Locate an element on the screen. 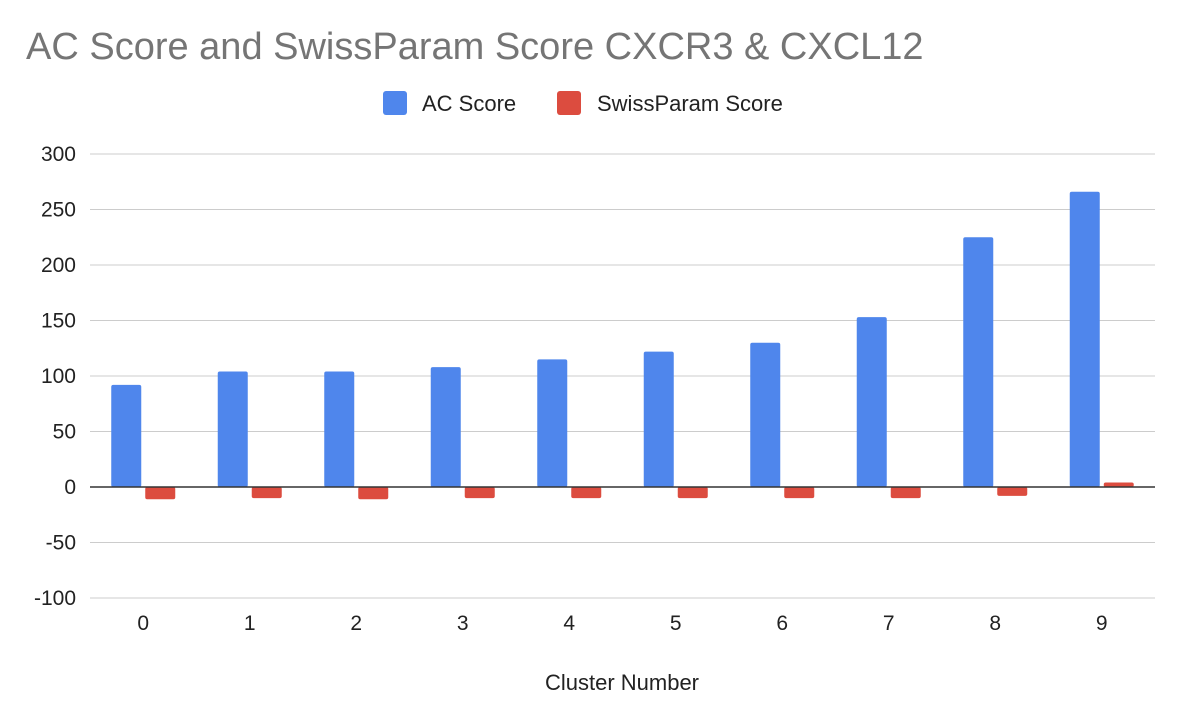  x-tick-label: 5 is located at coordinates (676, 623).